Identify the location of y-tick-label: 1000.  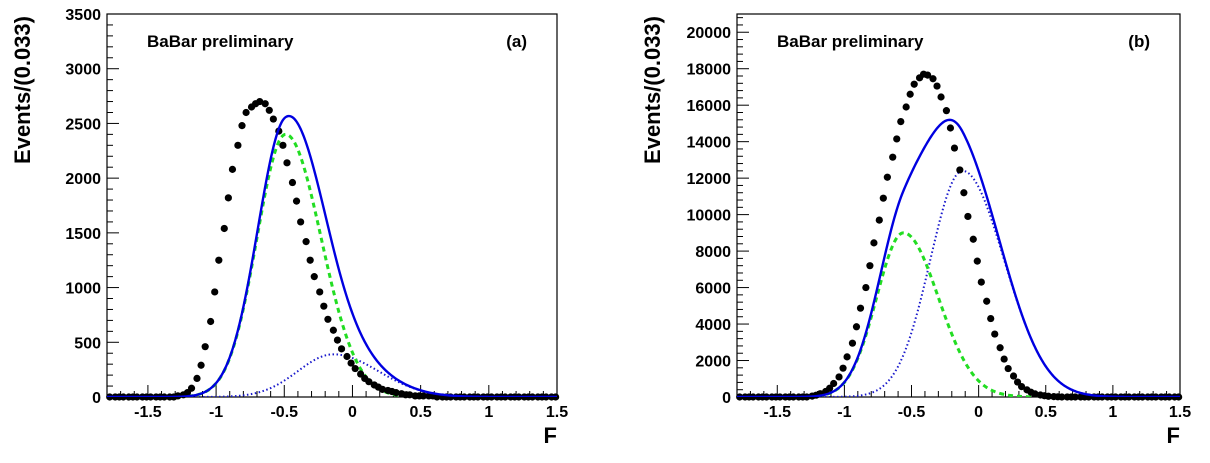
(83, 289).